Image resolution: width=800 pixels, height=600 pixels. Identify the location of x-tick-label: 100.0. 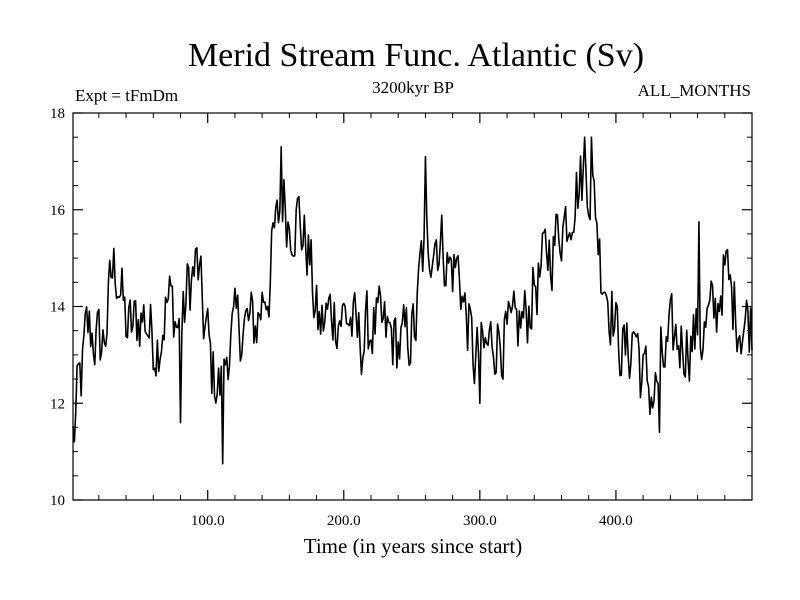
(208, 521).